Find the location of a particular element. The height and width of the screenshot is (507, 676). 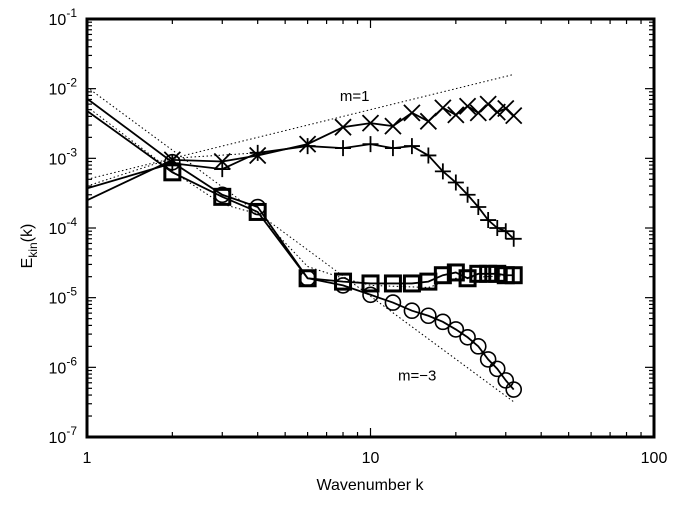

y-axis-title: Ekin(k) is located at coordinates (29, 246).